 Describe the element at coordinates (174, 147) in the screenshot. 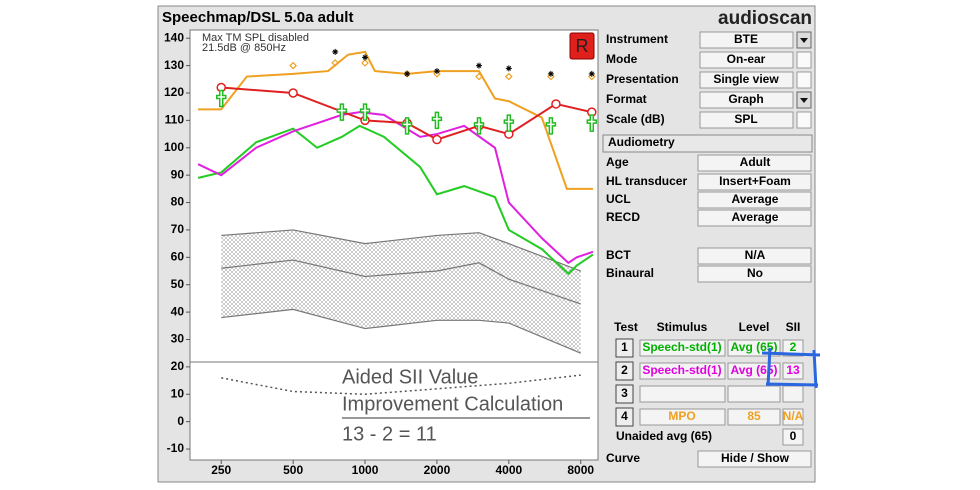

I see `y-tick-label: 100` at that location.